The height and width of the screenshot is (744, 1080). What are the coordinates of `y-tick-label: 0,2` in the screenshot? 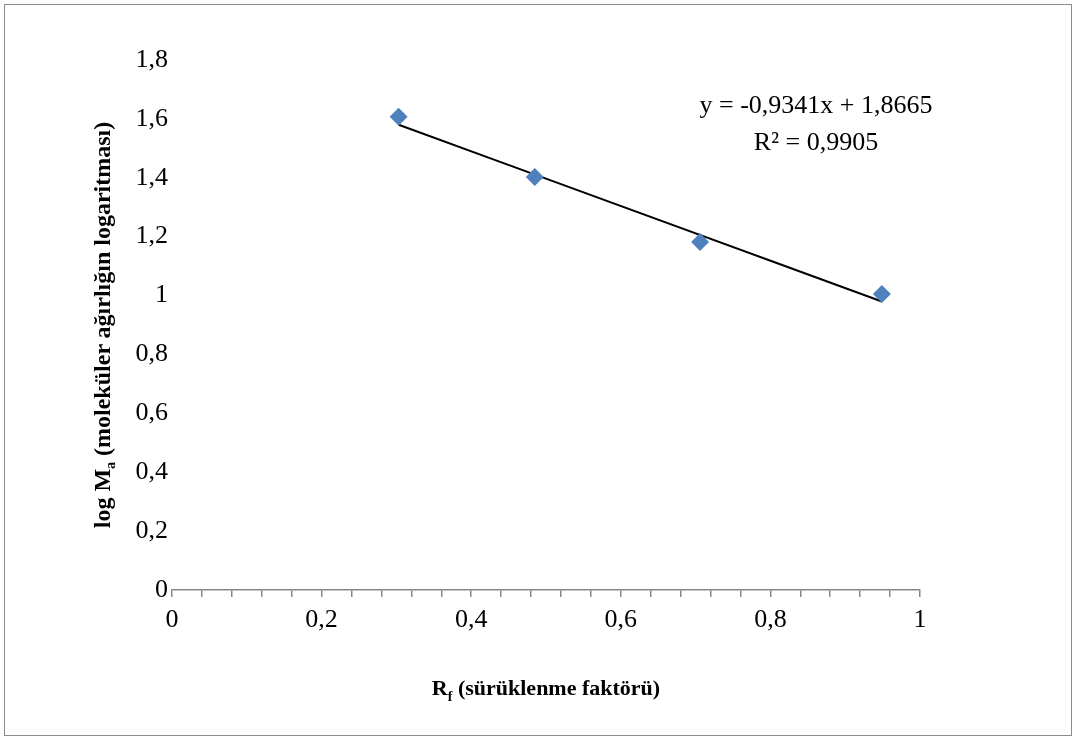 It's located at (151, 529).